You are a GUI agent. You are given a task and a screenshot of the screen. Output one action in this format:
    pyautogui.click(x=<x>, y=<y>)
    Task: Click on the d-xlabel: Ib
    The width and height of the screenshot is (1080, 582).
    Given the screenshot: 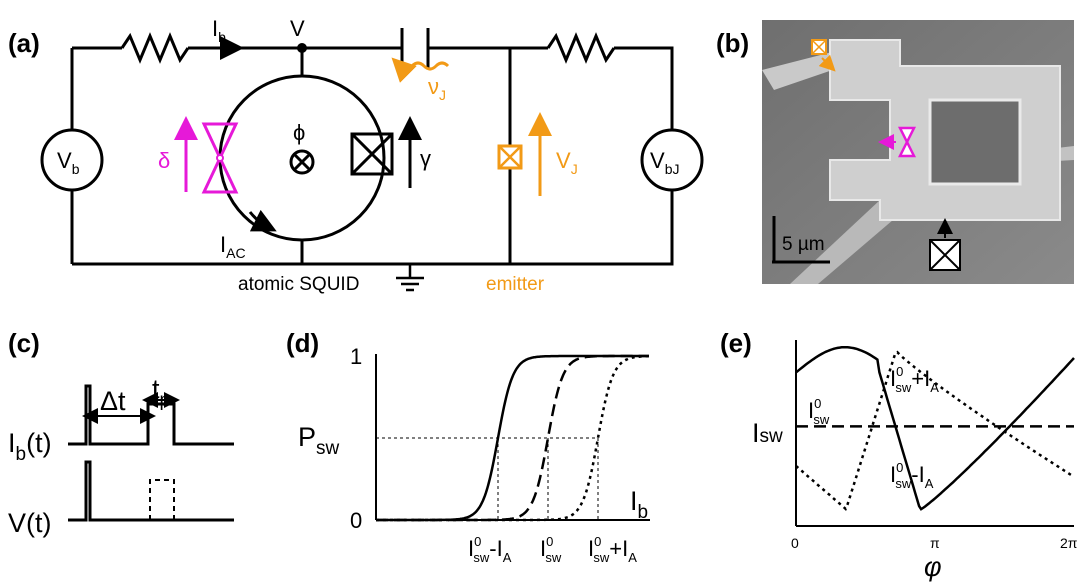 What is the action you would take?
    pyautogui.click(x=639, y=504)
    